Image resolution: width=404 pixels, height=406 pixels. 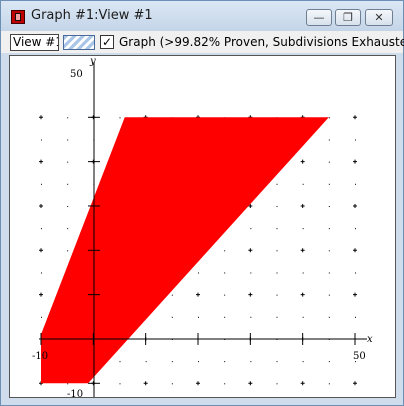 What do you see at coordinates (40, 356) in the screenshot?
I see `x-min-label: -10` at bounding box center [40, 356].